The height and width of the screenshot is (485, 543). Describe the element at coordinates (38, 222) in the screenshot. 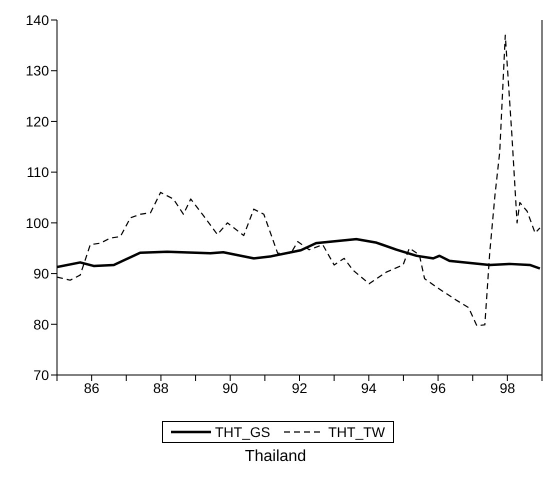

I see `y-tick-label: 100` at that location.